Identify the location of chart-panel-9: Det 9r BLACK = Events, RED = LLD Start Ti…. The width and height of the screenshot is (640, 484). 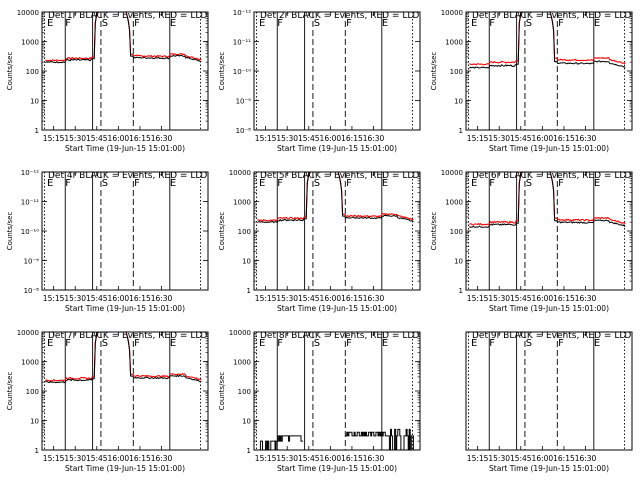
(549, 402).